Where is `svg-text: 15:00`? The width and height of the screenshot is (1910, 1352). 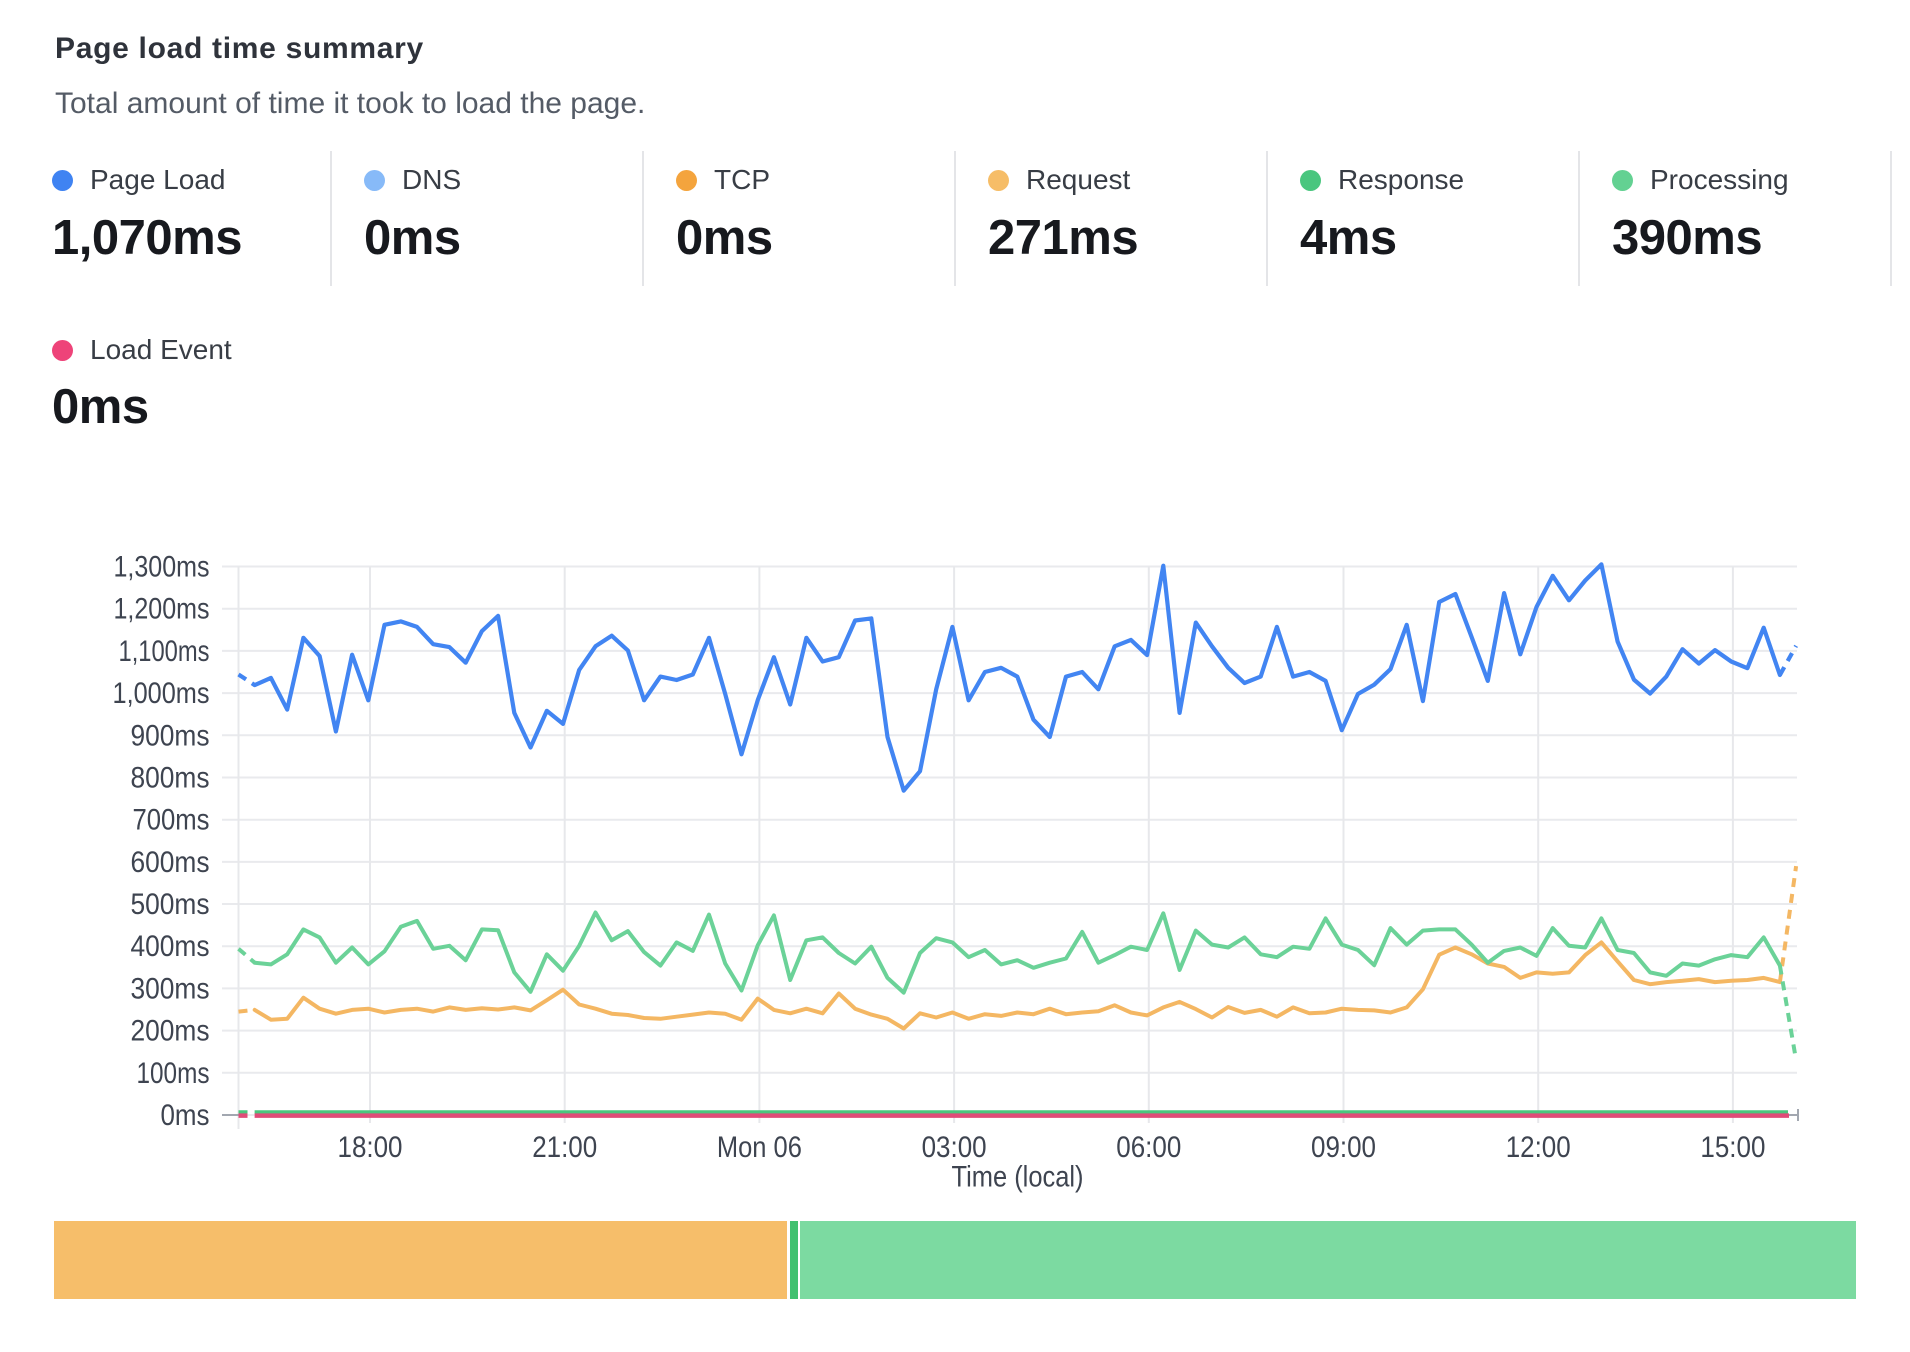
svg-text: 15:00 is located at coordinates (1732, 1147).